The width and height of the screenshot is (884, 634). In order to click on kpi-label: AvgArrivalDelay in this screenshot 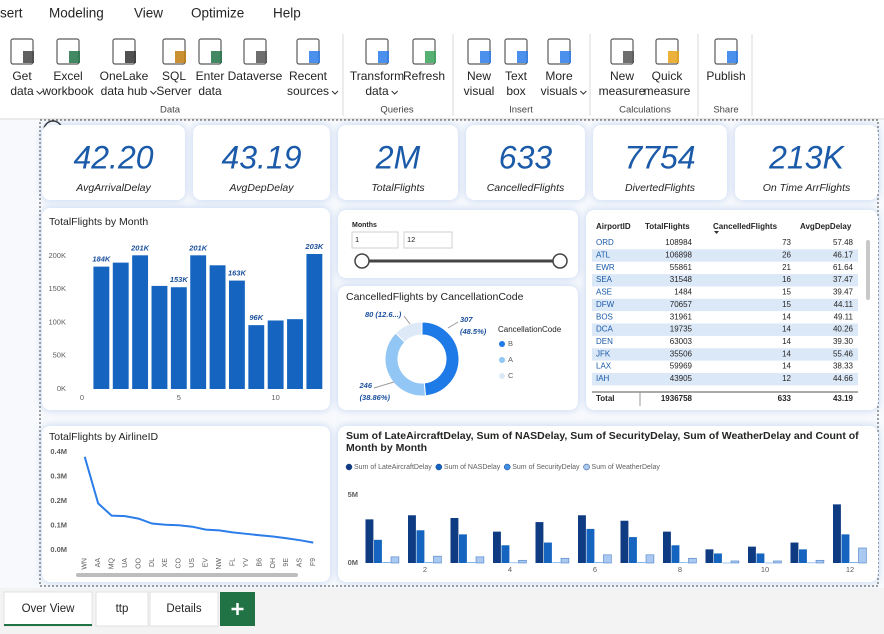, I will do `click(113, 188)`.